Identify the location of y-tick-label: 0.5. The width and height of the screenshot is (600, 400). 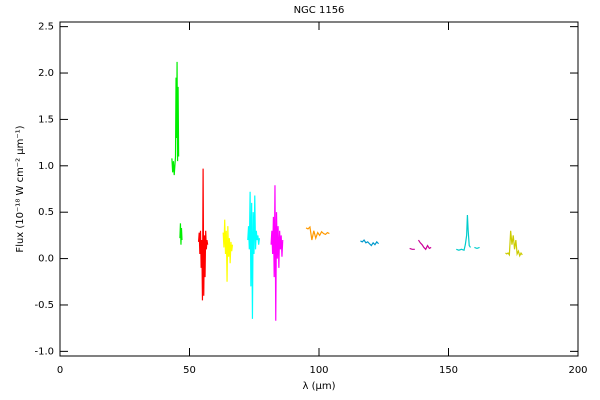
(46, 212).